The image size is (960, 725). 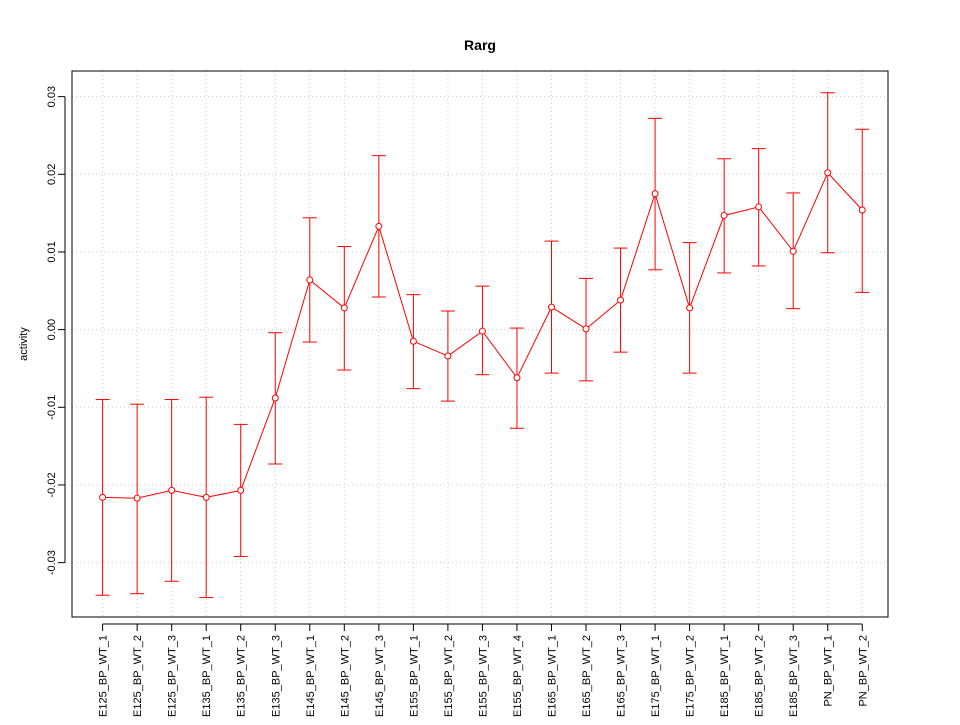 What do you see at coordinates (449, 676) in the screenshot?
I see `x-tick-label: E155_BP_WT_2` at bounding box center [449, 676].